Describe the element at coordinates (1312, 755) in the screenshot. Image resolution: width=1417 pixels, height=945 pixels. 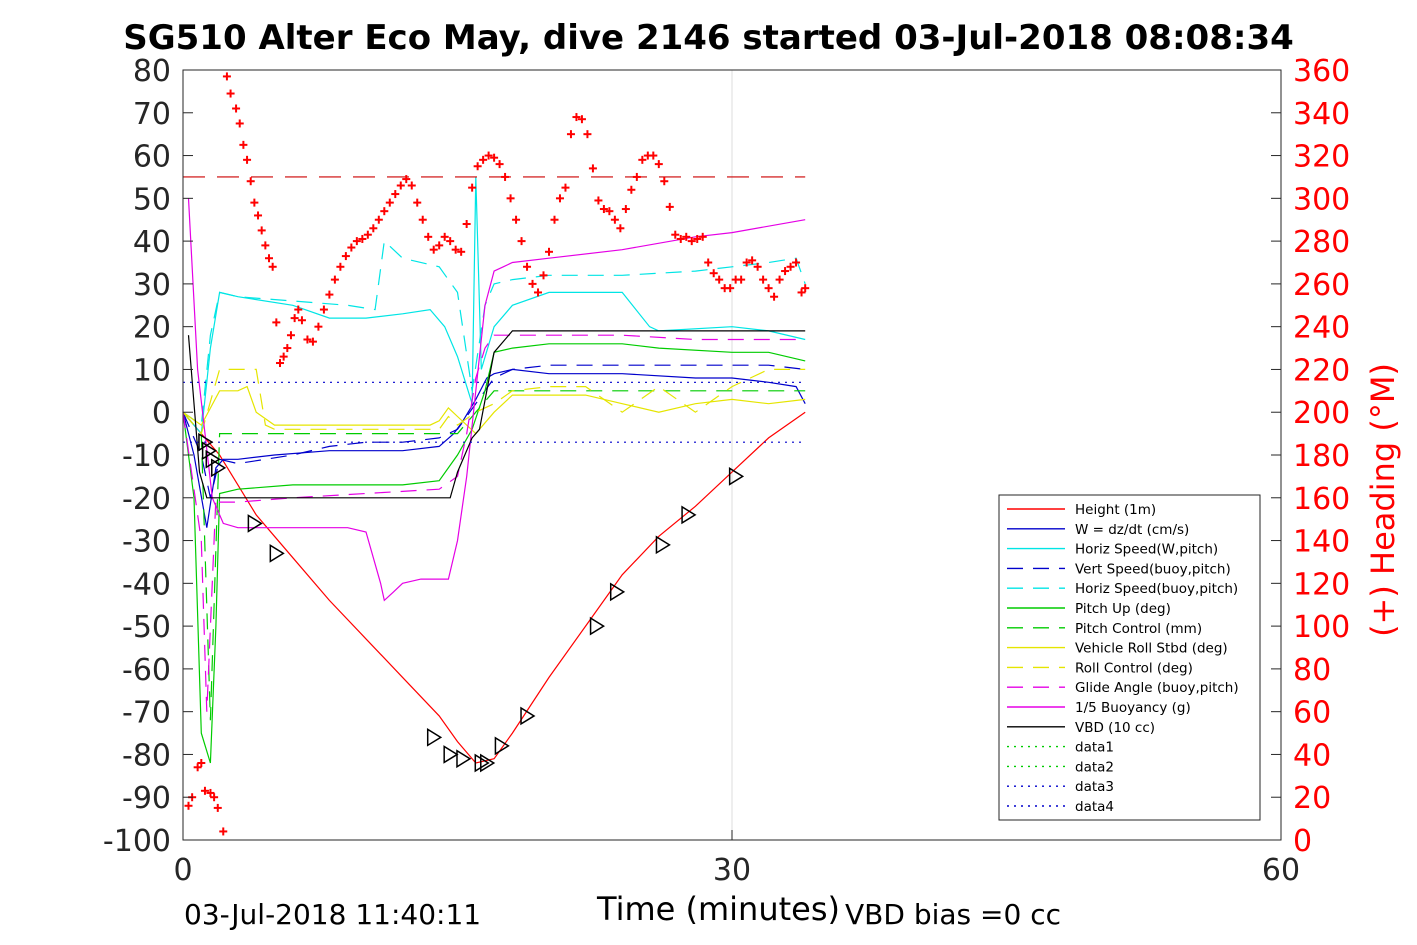
I see `y2-tick-label: 40` at that location.